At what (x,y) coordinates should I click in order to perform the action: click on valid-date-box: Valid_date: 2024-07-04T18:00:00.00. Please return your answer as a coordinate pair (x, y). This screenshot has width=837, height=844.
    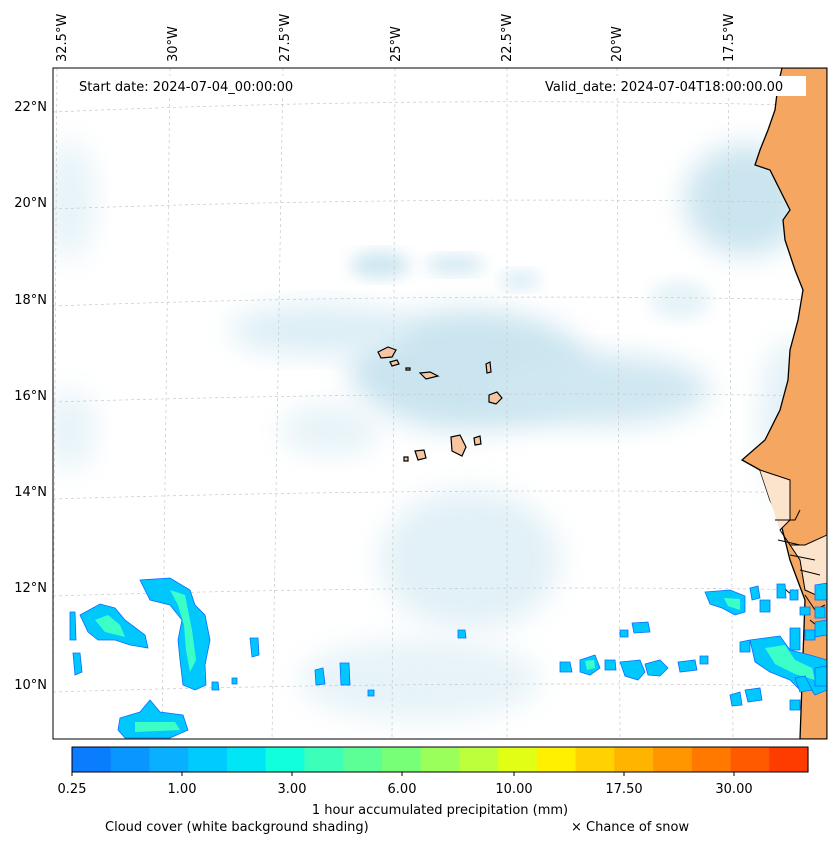
    Looking at the image, I should click on (673, 86).